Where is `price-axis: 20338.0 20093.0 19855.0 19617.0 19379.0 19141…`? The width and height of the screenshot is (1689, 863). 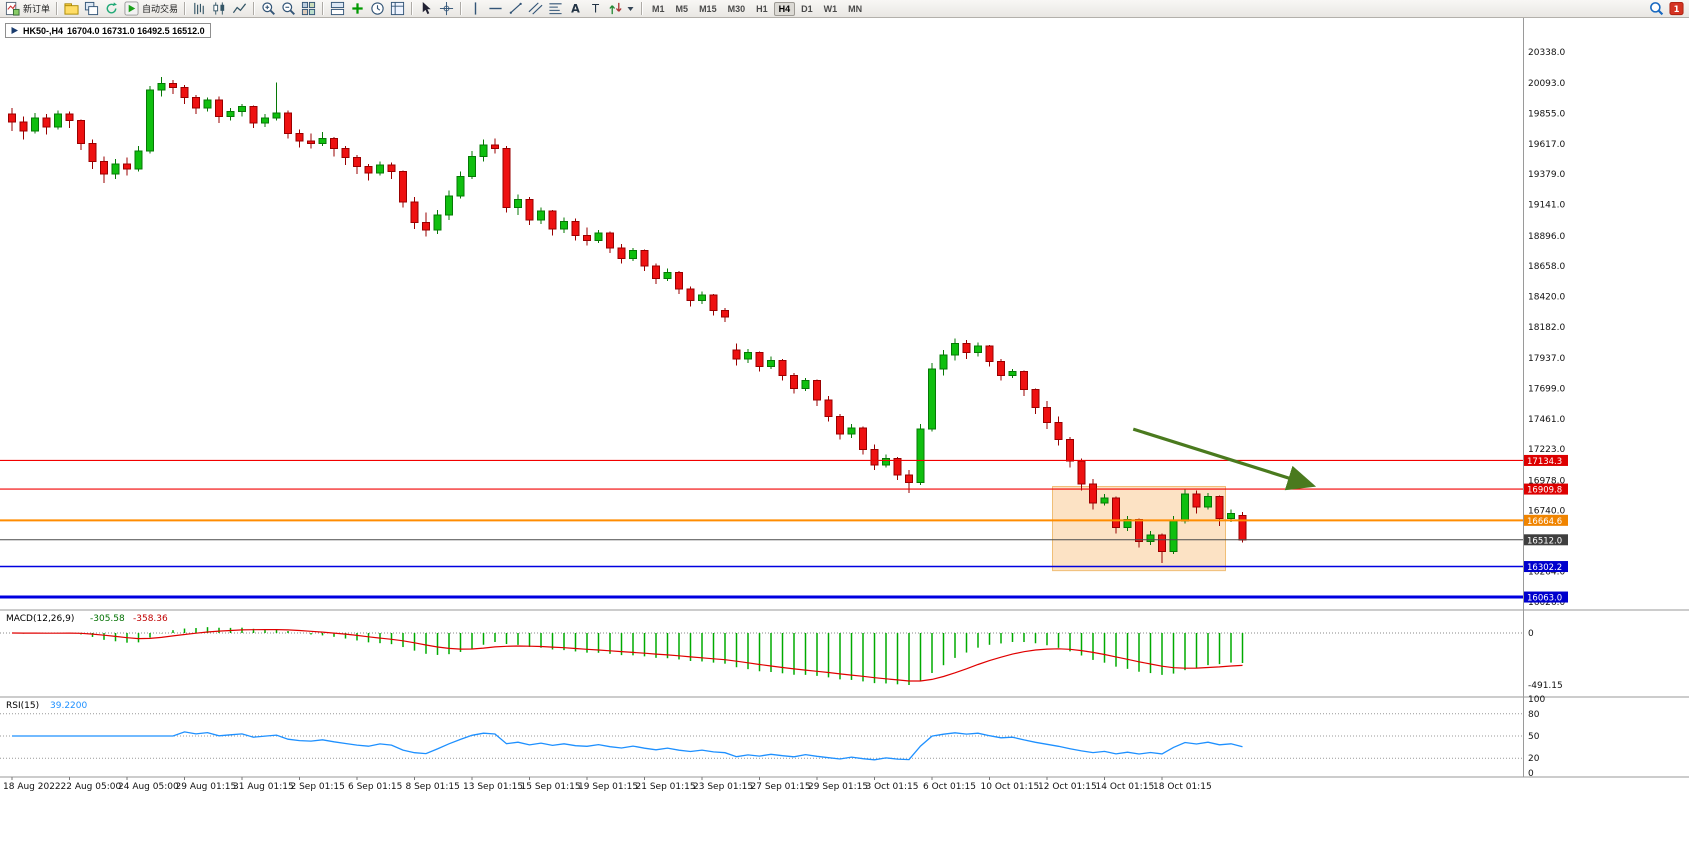 price-axis: 20338.0 20093.0 19855.0 19617.0 19379.0 19141… is located at coordinates (1546, 328).